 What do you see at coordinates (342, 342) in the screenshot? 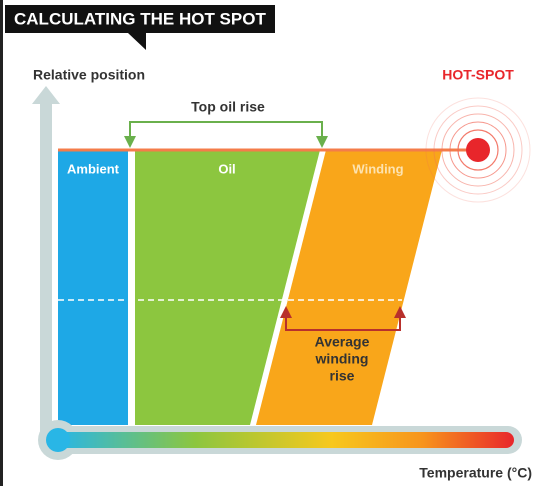
I see `avg-winding-label: Average` at bounding box center [342, 342].